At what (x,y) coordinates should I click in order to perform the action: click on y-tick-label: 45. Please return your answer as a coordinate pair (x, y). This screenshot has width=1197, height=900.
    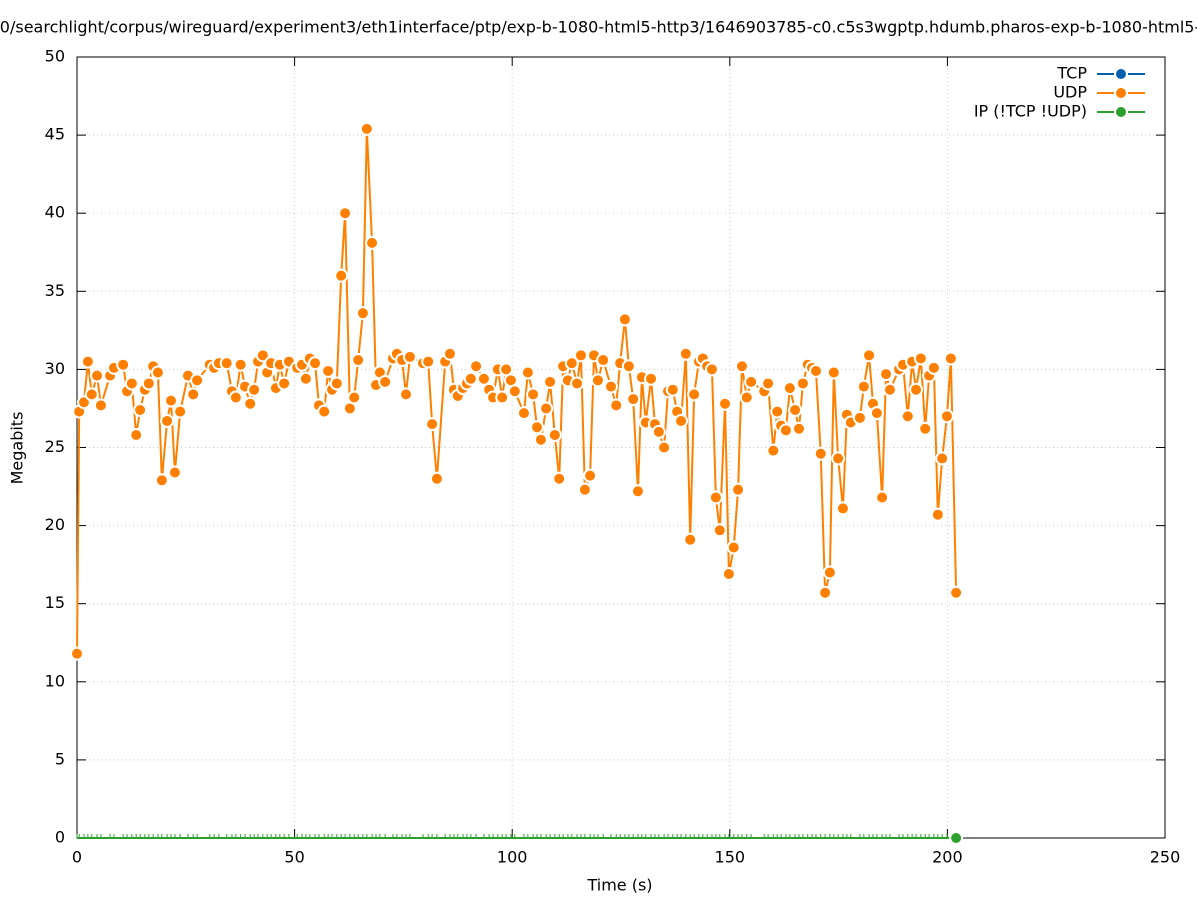
    Looking at the image, I should click on (55, 134).